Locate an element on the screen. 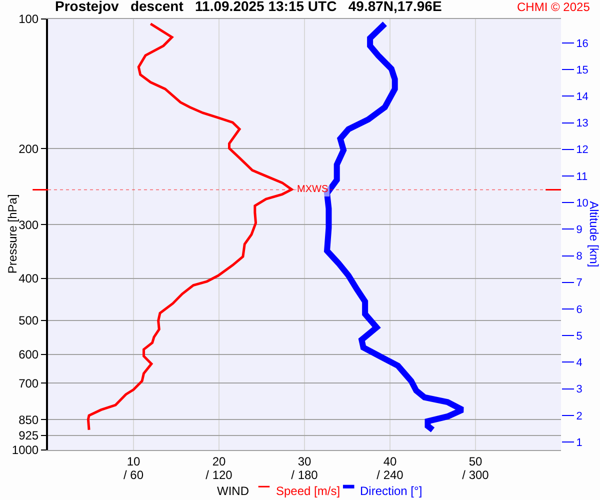 The height and width of the screenshot is (500, 600). y-tick-label: 200 is located at coordinates (28, 149).